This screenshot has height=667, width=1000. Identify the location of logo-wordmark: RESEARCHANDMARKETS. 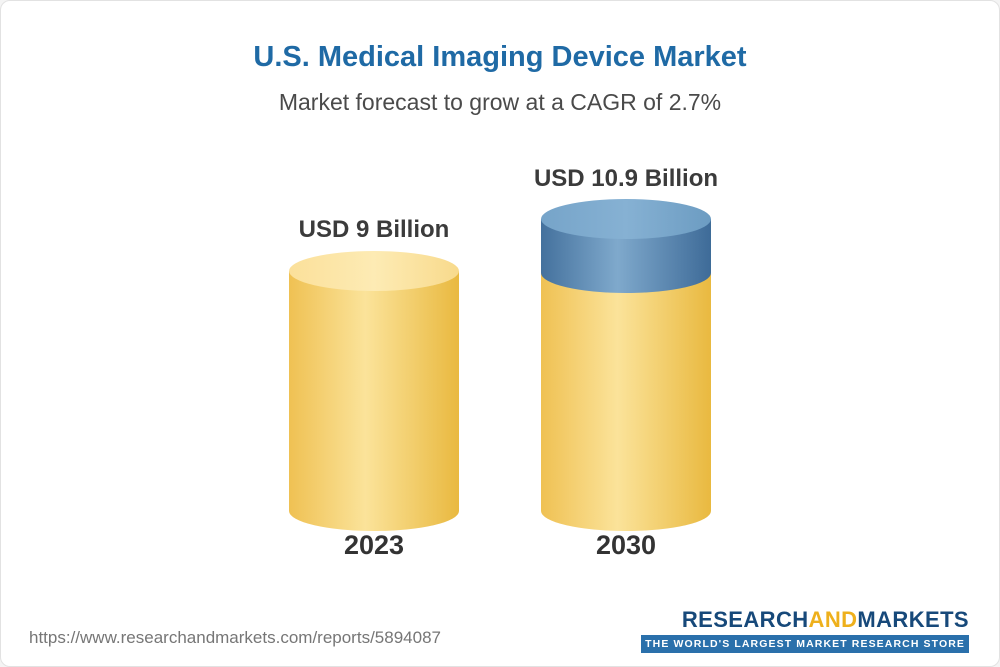
(825, 619).